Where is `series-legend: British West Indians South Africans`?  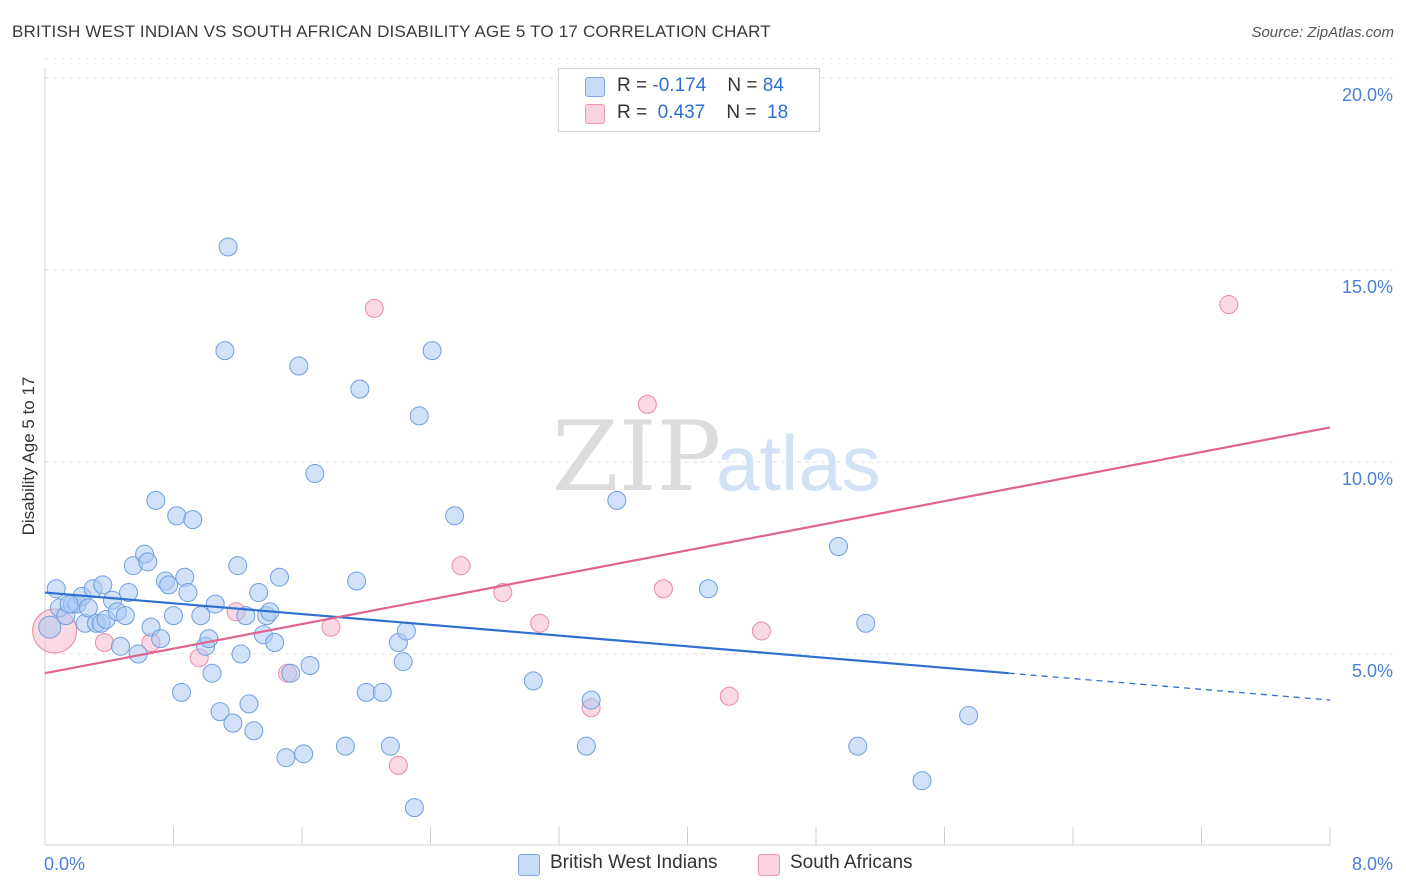
series-legend: British West Indians South Africans is located at coordinates (703, 864).